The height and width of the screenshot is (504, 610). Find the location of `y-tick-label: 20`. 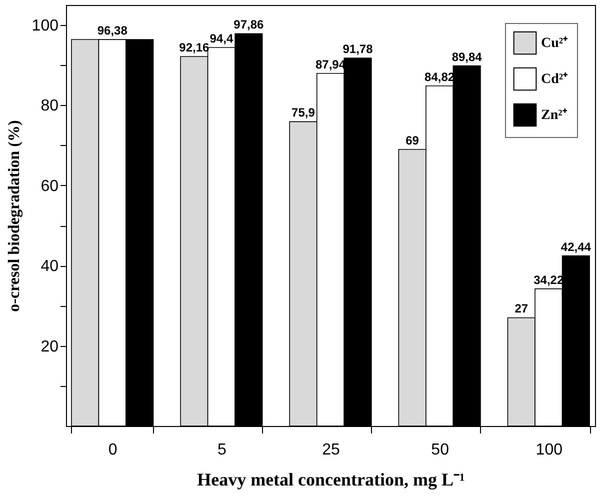

y-tick-label: 20 is located at coordinates (49, 347).